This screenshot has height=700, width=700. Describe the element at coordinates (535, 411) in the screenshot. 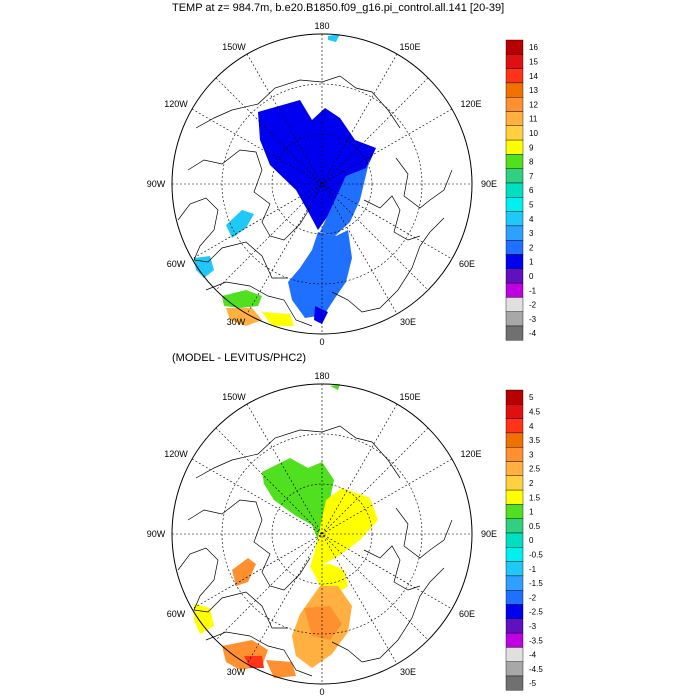

I see `bottom-colorbar-label: 4.5` at that location.